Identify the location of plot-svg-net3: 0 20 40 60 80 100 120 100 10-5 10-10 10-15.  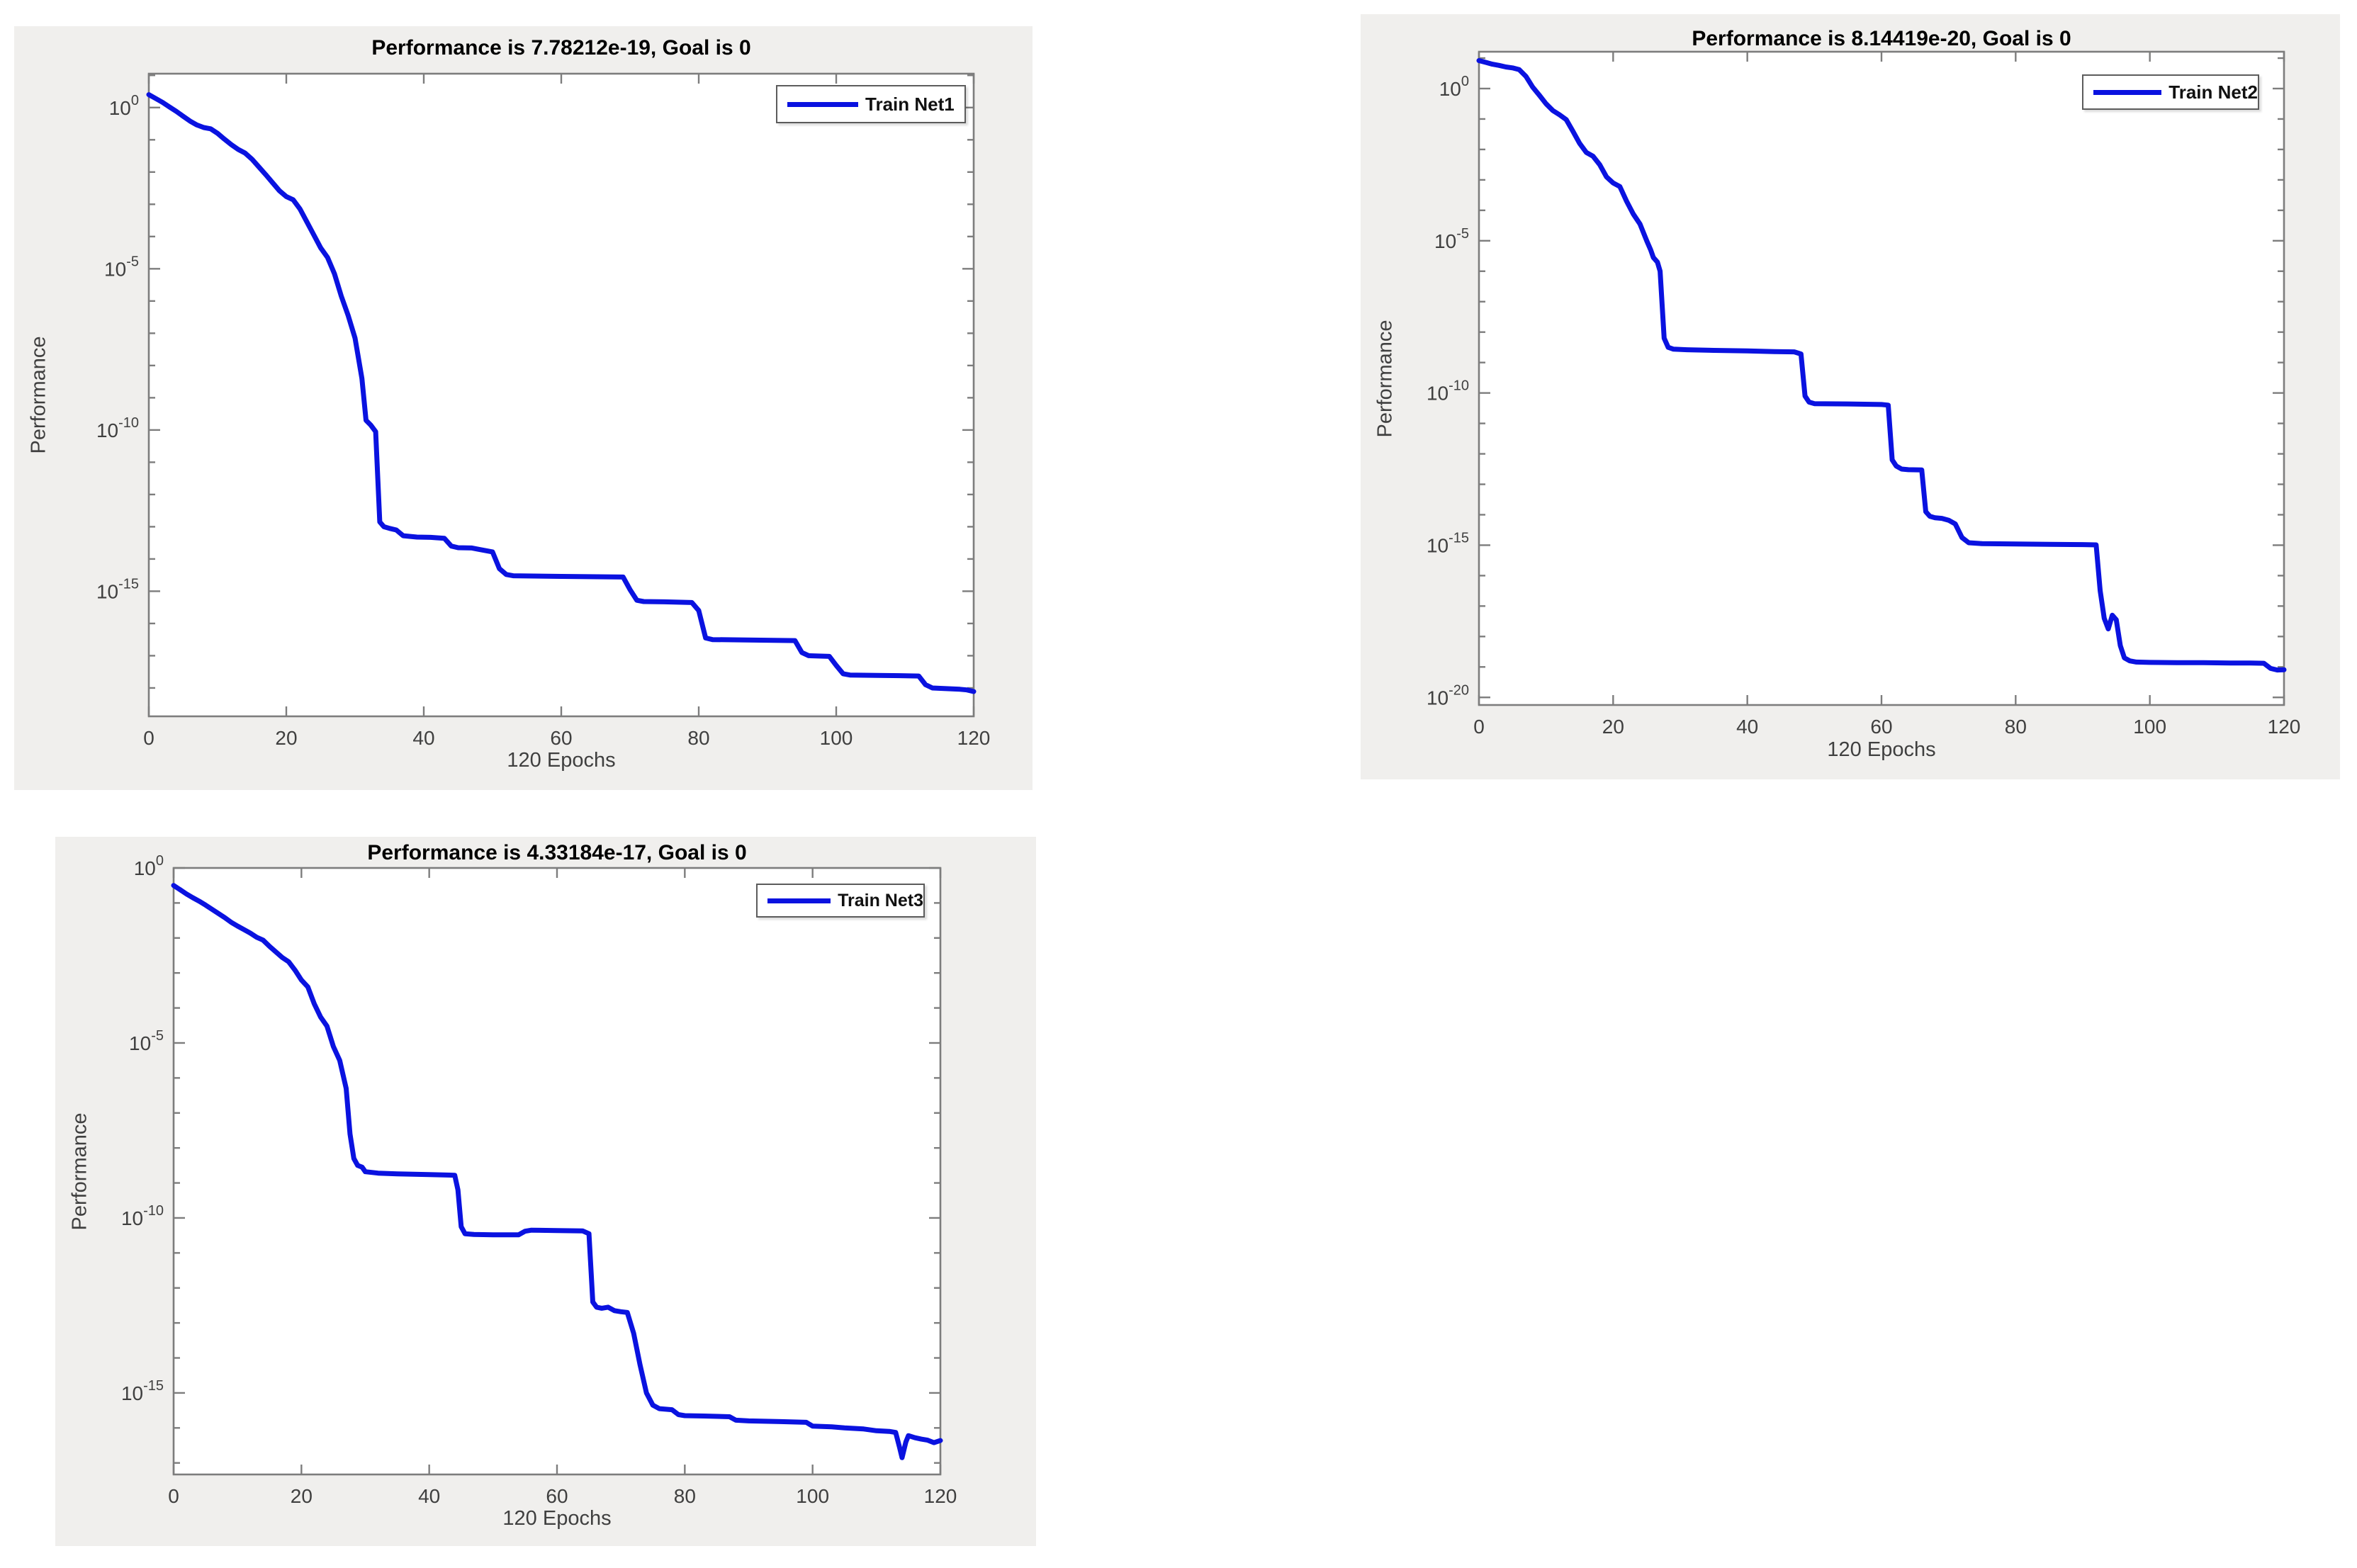
(539, 1180).